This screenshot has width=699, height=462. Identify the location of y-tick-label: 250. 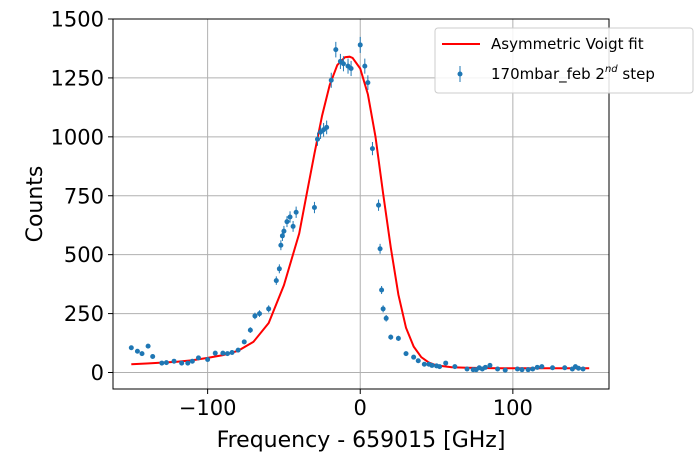
(84, 314).